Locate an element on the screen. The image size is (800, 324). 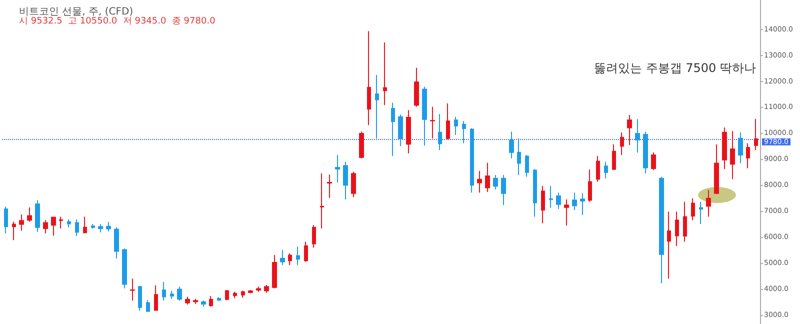
annotation: 뚫려있는 주봉갭 7500 딱하나 is located at coordinates (675, 68).